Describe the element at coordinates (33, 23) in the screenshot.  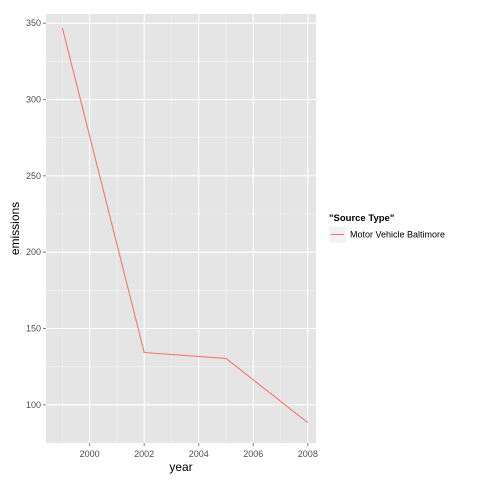
I see `y-tick-label: 350` at that location.